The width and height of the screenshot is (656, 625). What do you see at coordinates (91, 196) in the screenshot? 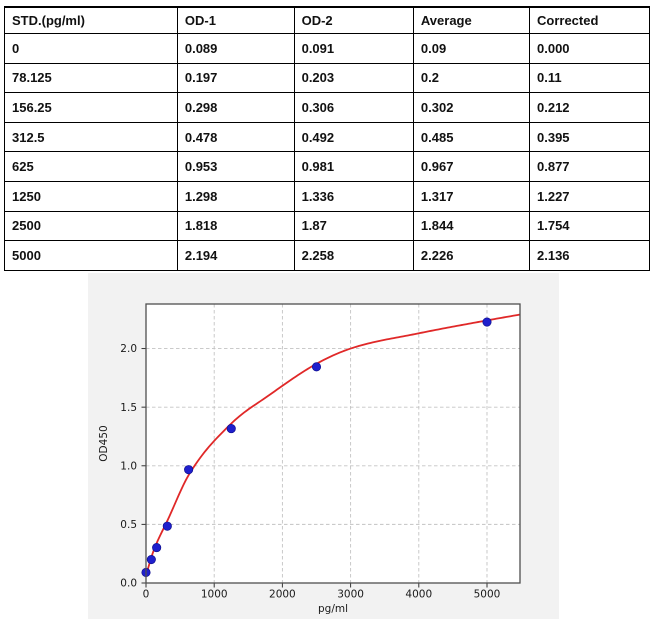
I see `table-cell: 1250` at bounding box center [91, 196].